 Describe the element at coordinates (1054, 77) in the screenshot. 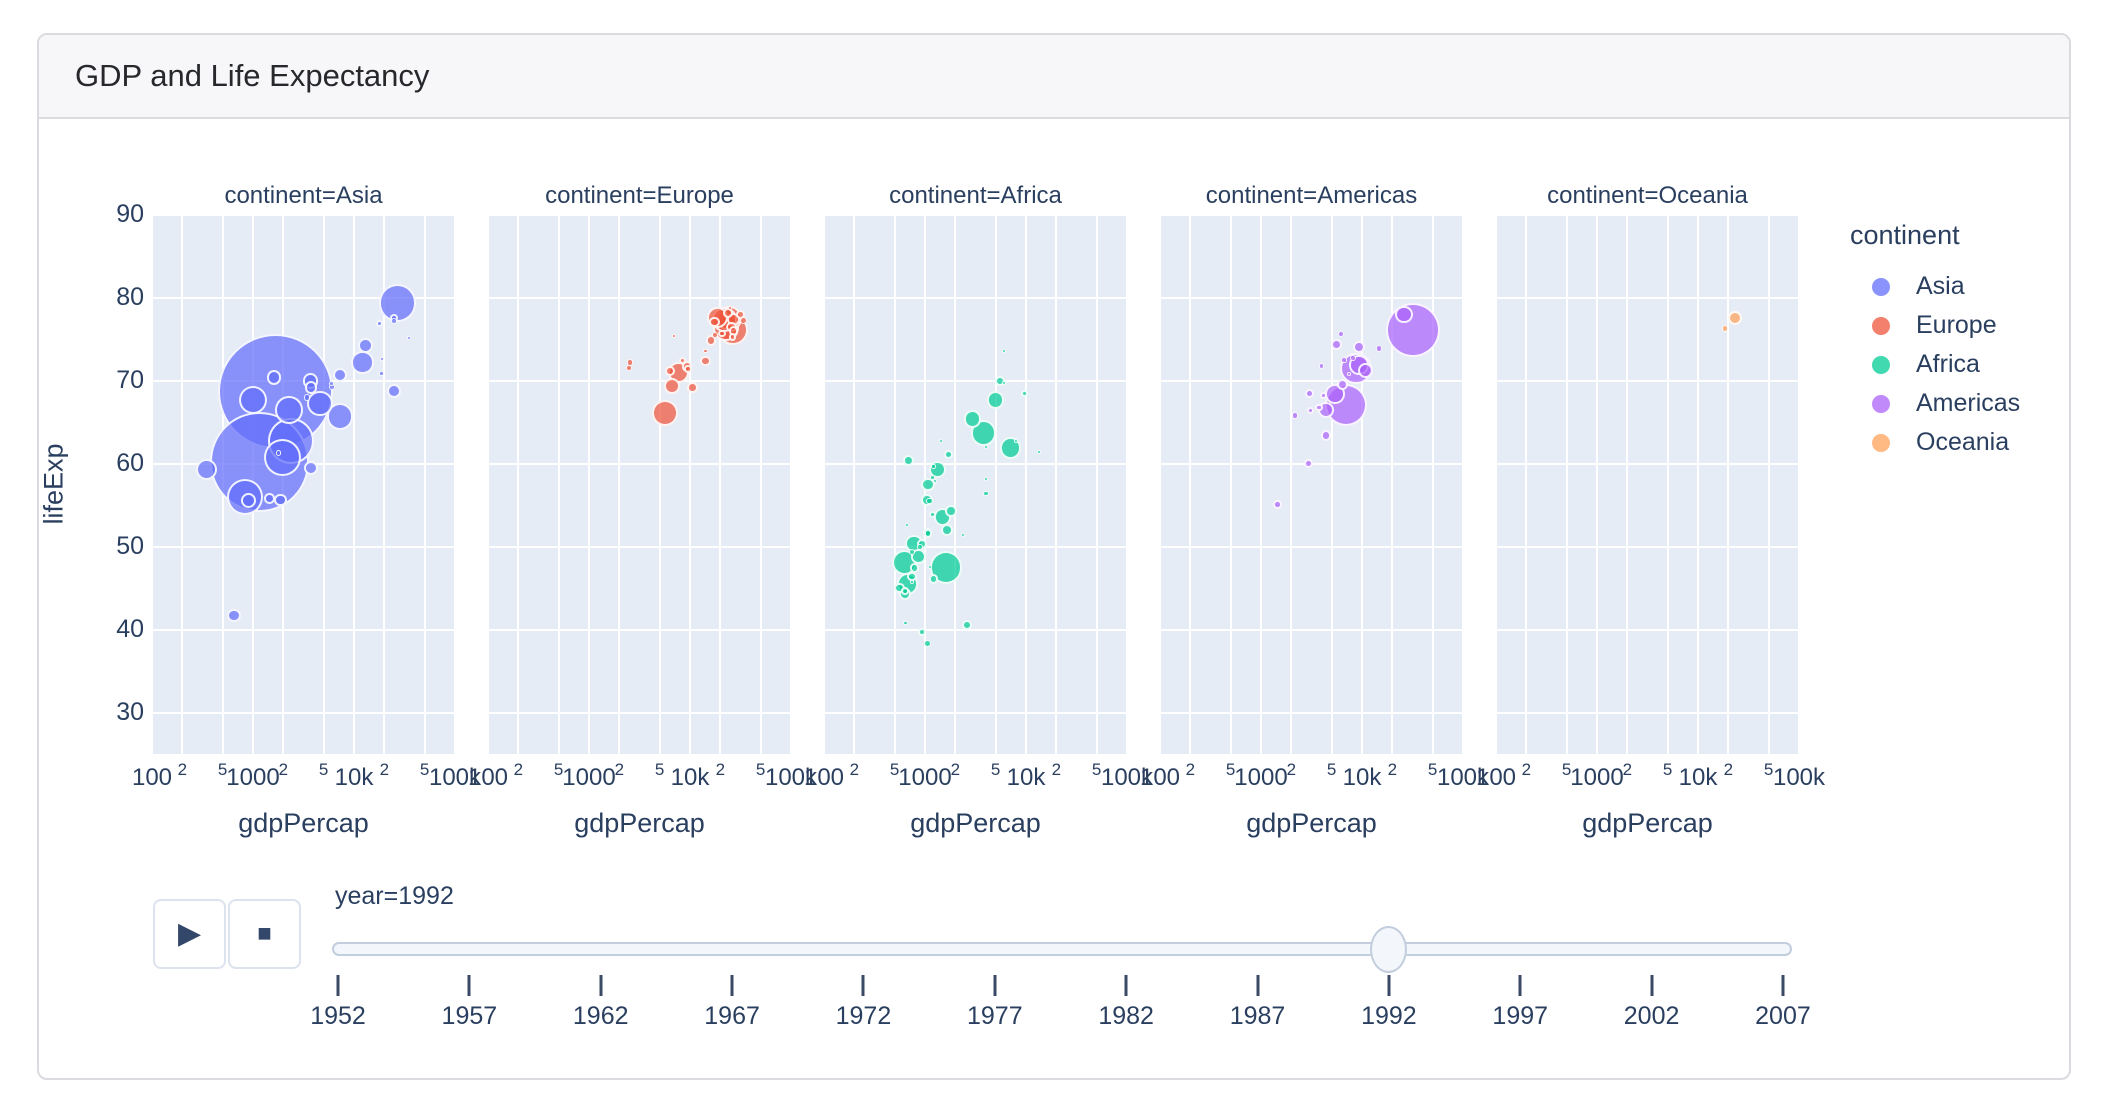

I see `card-header: GDP and Life Expectancy` at that location.